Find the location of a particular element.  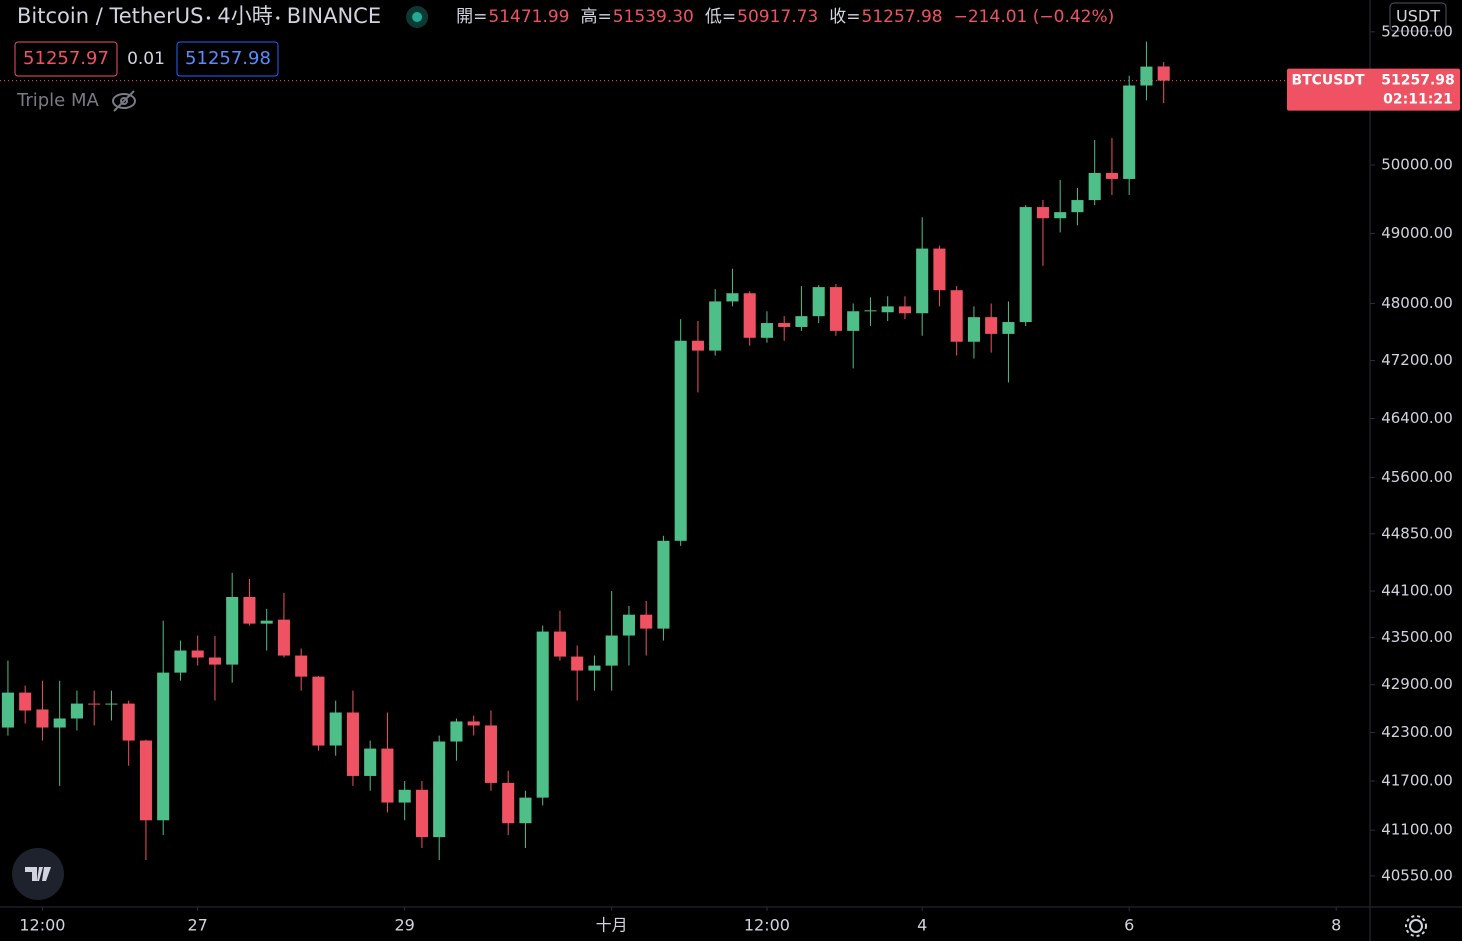

y-tick-label: 47200.00 is located at coordinates (1417, 360).